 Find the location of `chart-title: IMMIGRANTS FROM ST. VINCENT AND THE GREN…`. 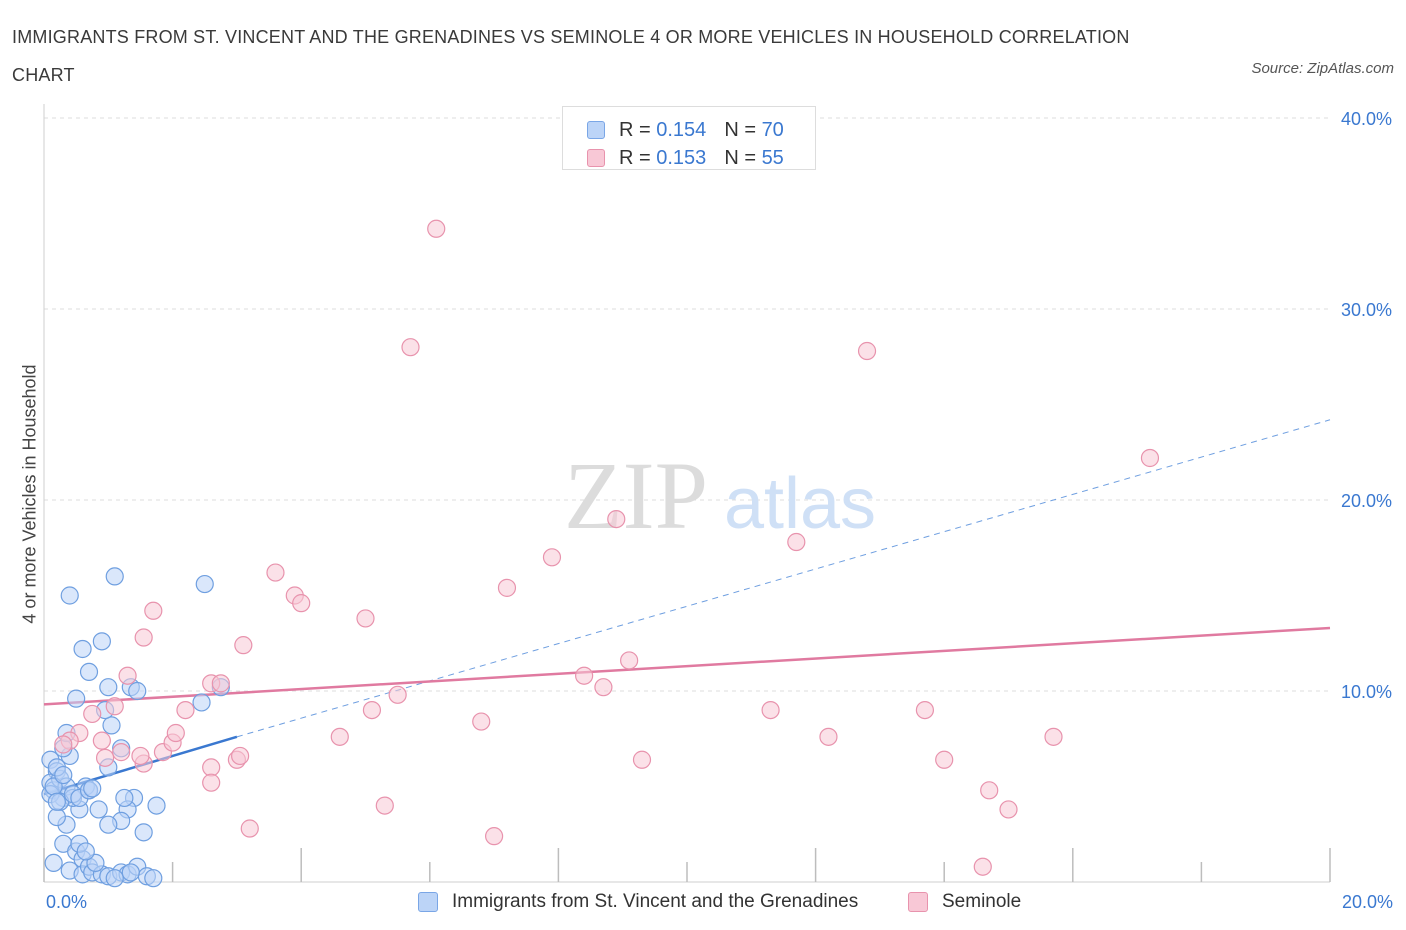

chart-title: IMMIGRANTS FROM ST. VINCENT AND THE GREN… is located at coordinates (571, 56).